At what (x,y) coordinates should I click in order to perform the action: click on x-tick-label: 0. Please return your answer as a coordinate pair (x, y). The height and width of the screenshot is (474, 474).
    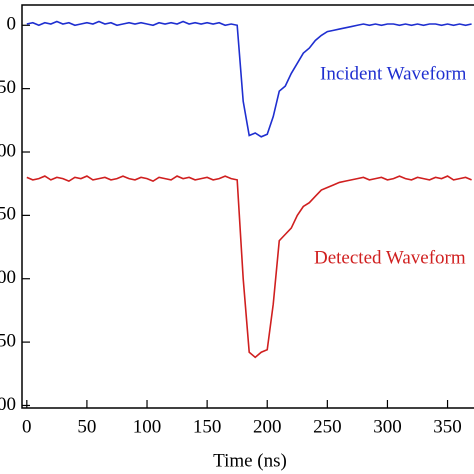
    Looking at the image, I should click on (27, 426).